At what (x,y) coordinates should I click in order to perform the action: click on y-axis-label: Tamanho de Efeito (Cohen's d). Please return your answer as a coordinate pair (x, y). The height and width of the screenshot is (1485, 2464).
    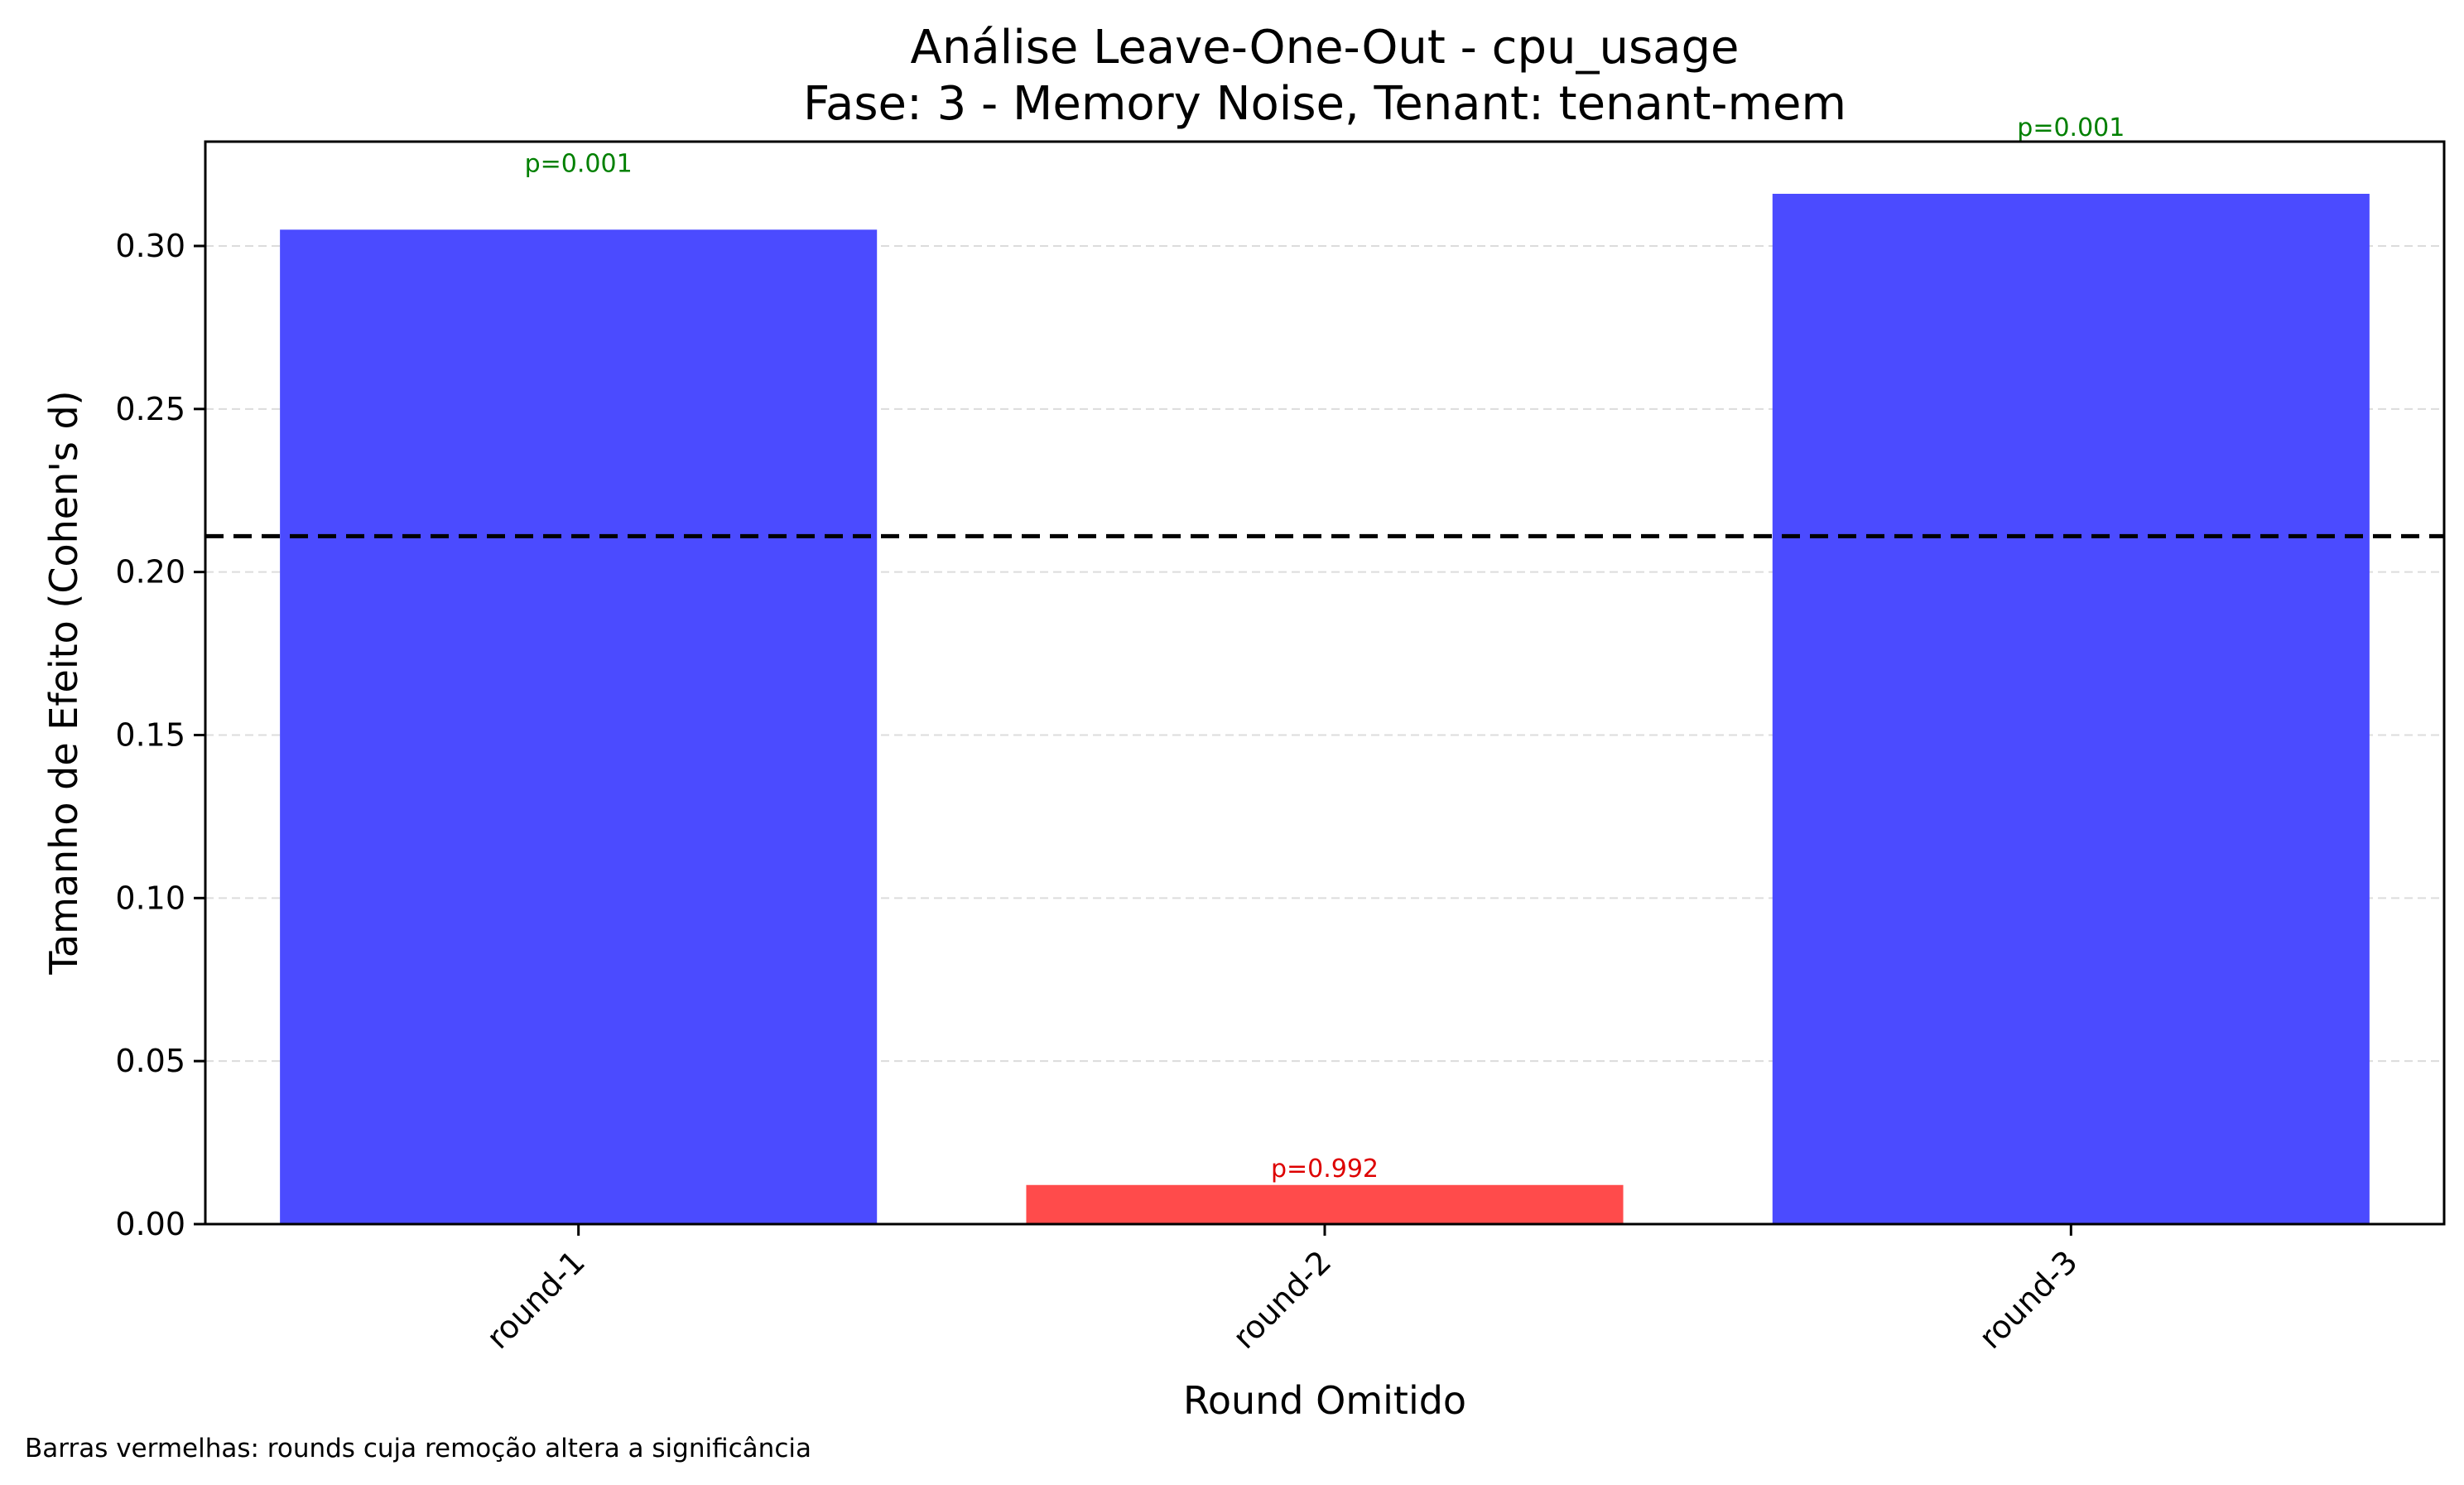
    Looking at the image, I should click on (64, 683).